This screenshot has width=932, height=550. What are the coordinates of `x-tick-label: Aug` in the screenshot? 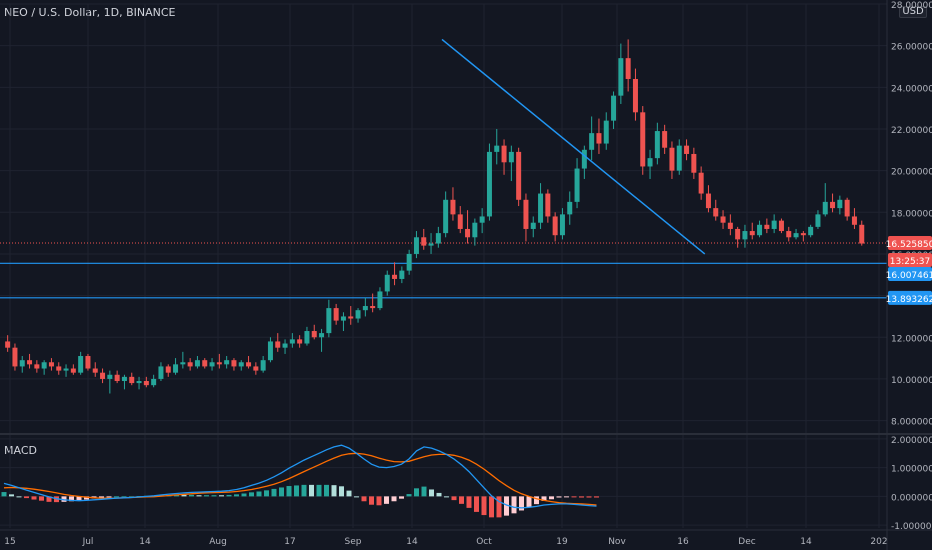 It's located at (218, 542).